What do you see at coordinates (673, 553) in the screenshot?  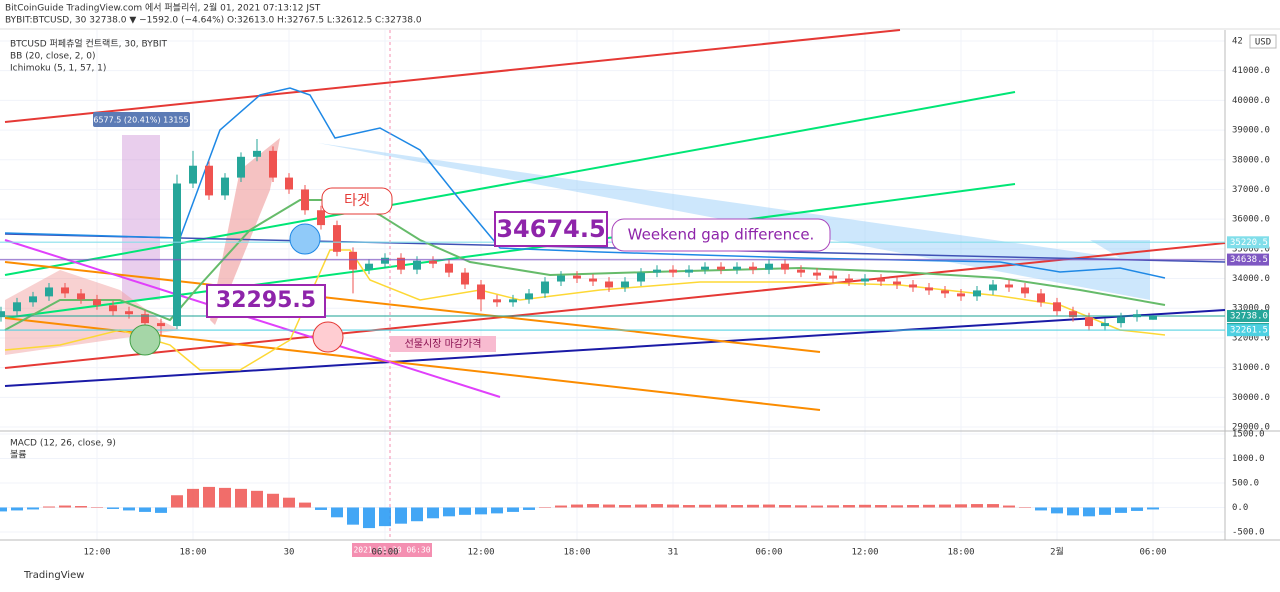 I see `x-tick-label: 31` at bounding box center [673, 553].